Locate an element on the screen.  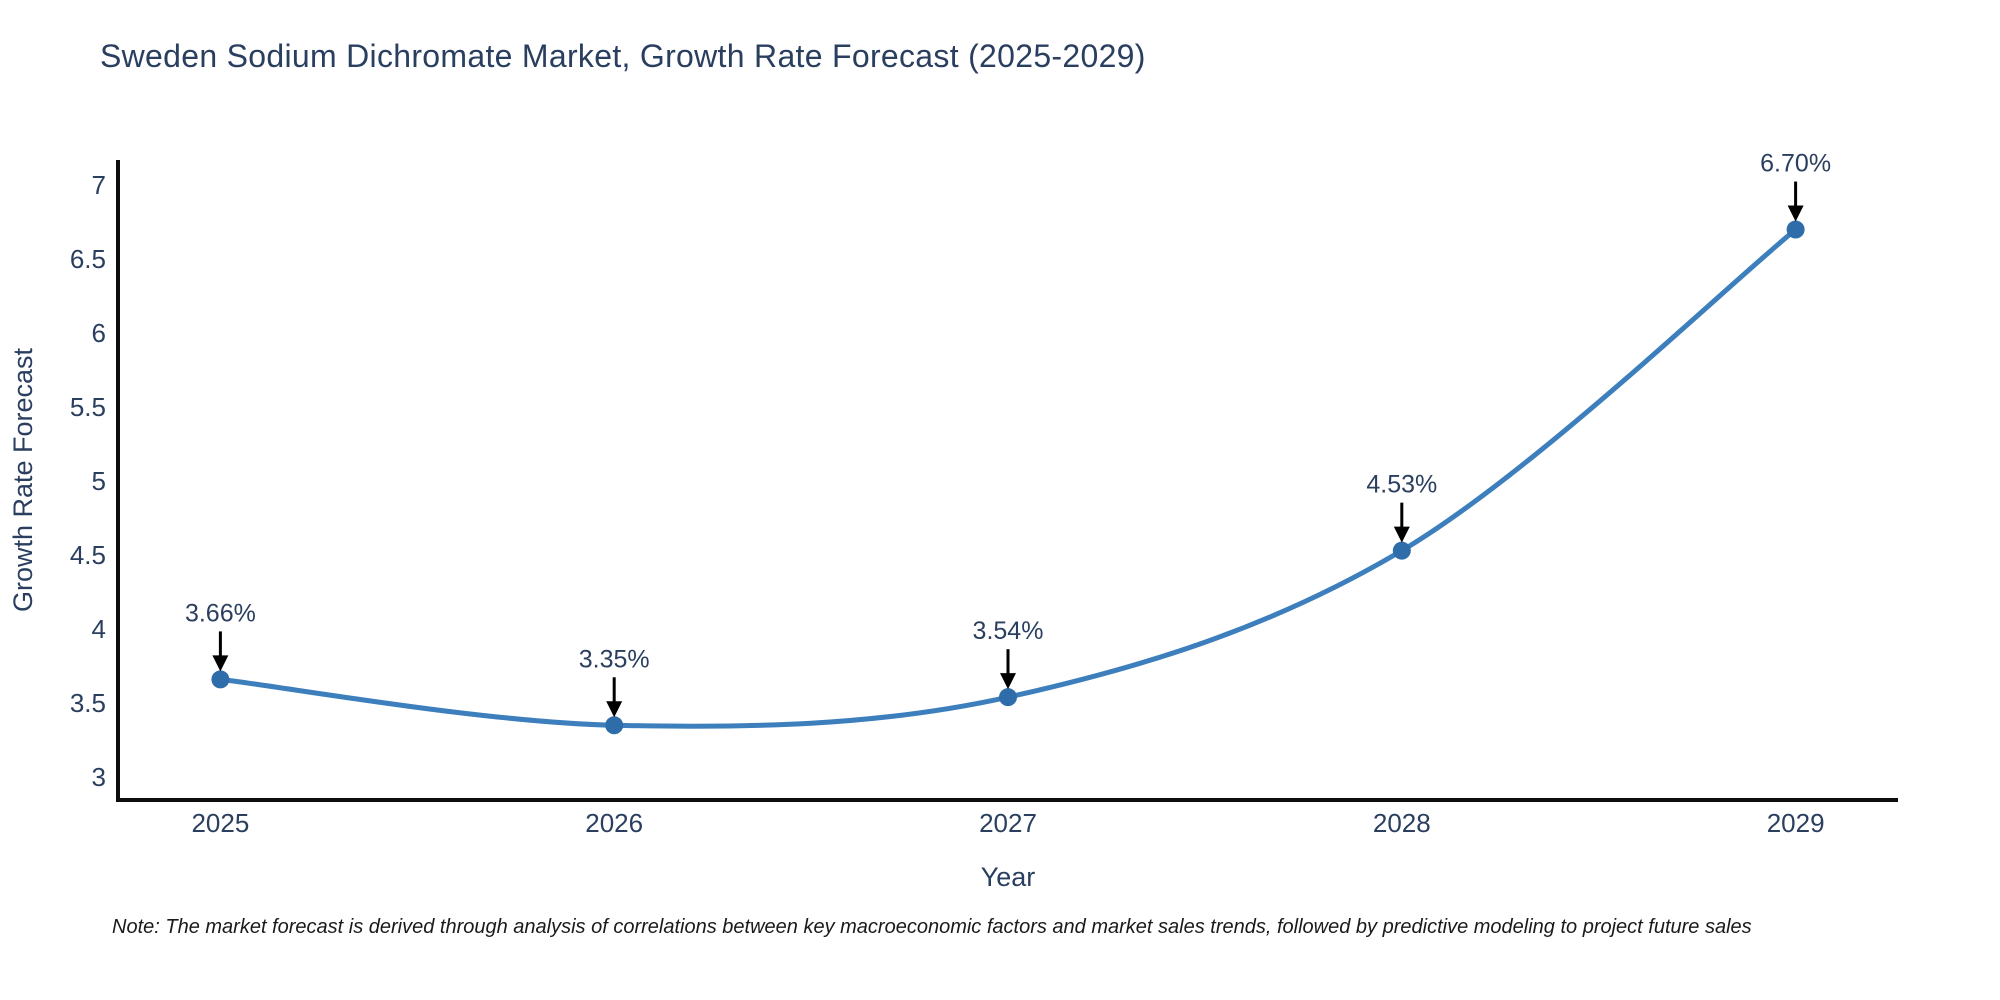
y-tick-label: 3.5 is located at coordinates (88, 703).